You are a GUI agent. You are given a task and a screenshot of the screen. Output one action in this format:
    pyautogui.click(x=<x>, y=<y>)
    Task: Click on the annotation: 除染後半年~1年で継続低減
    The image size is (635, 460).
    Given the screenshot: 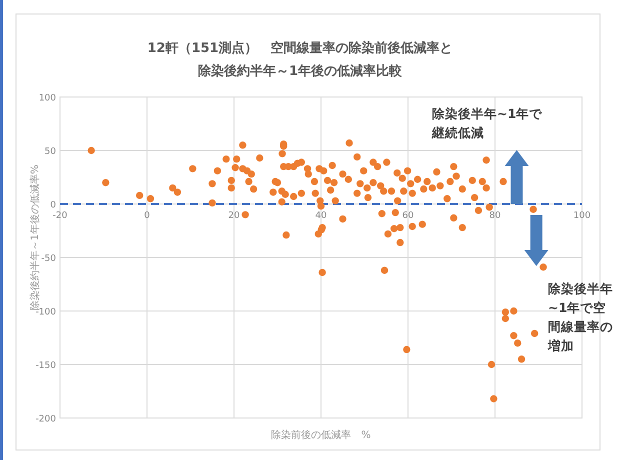 What is the action you would take?
    pyautogui.click(x=487, y=123)
    